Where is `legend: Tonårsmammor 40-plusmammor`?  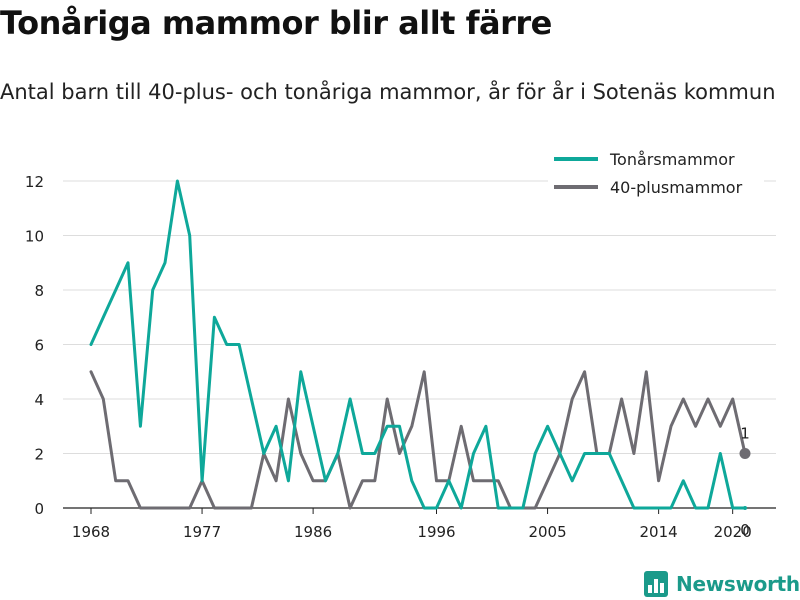 legend: Tonårsmammor 40-plusmammor is located at coordinates (656, 173).